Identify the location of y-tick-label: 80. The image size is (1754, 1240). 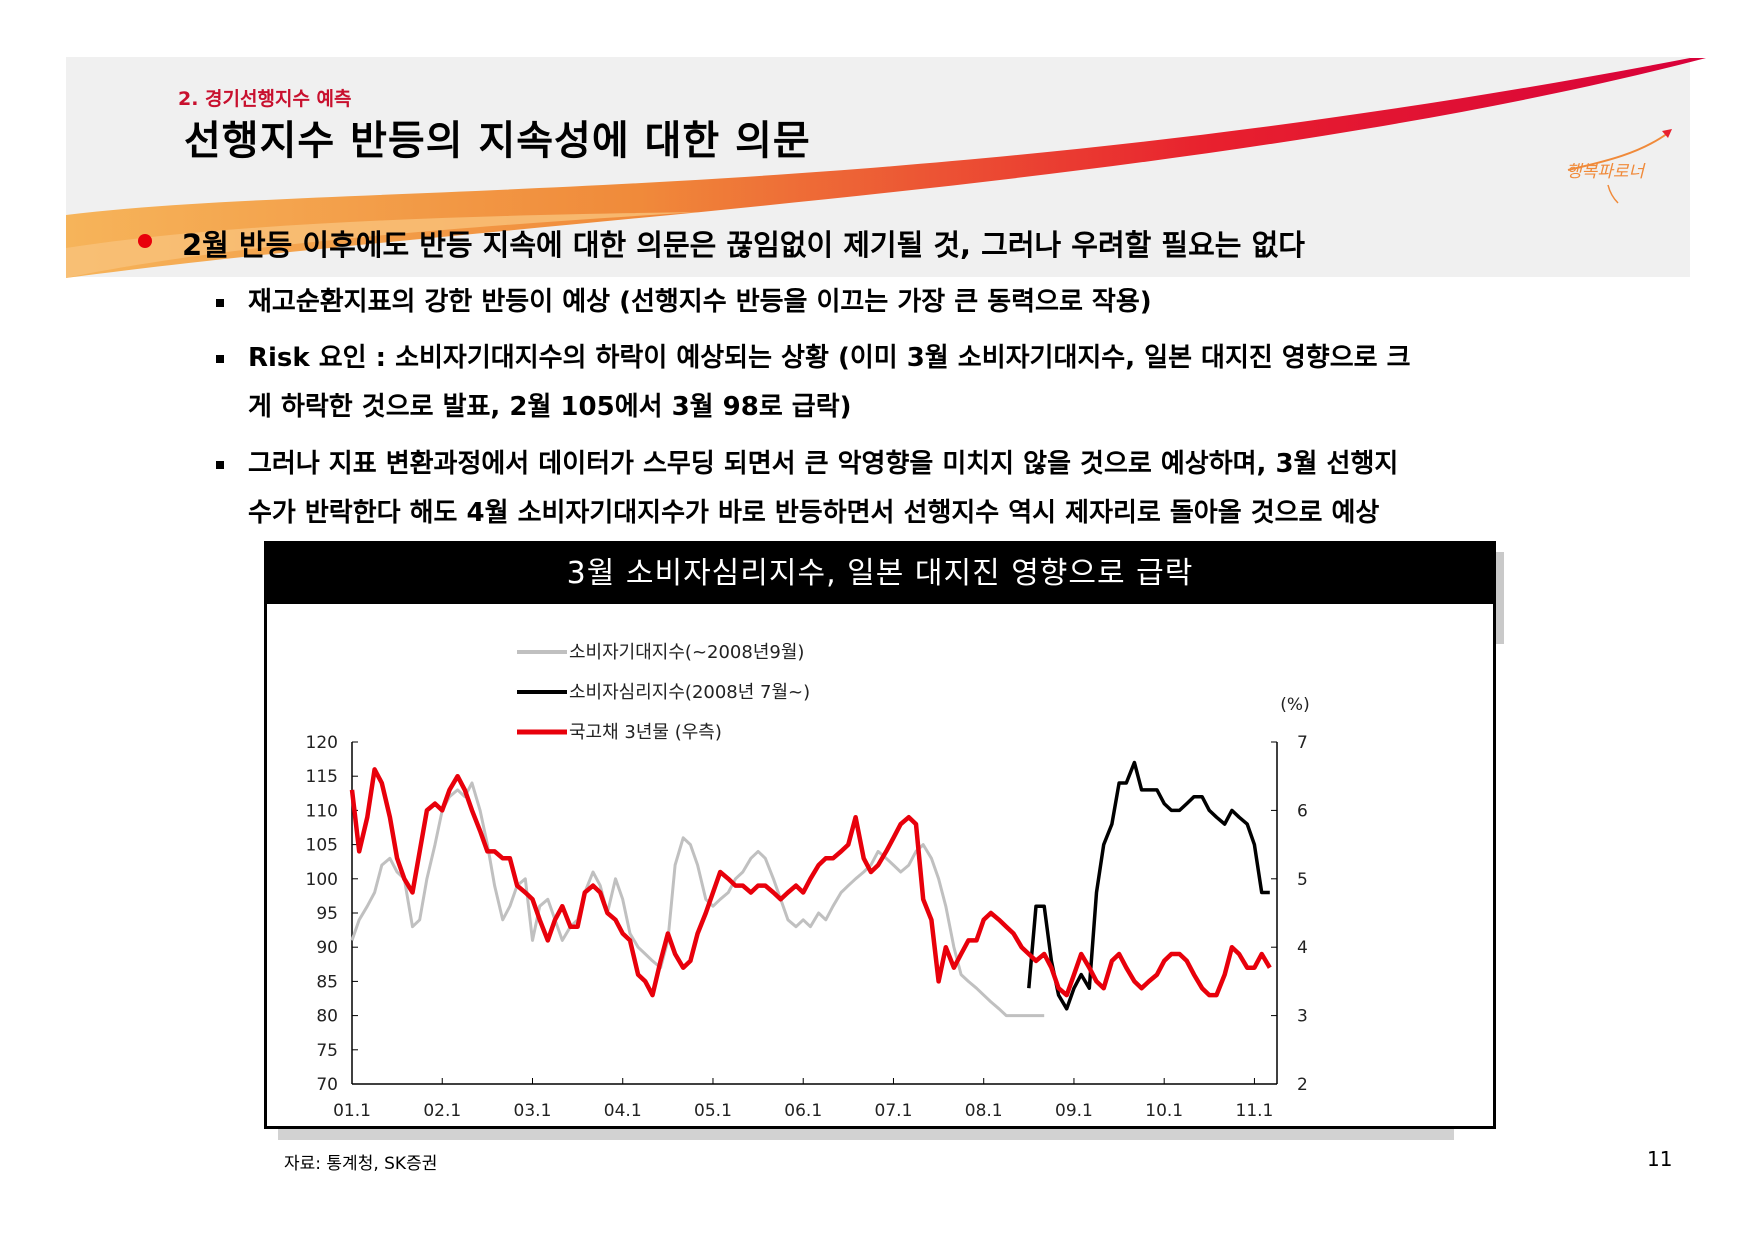
(327, 1017).